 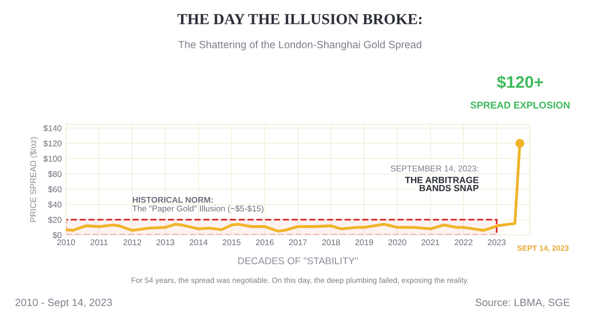 What do you see at coordinates (99, 242) in the screenshot?
I see `x-tick-label: 2011` at bounding box center [99, 242].